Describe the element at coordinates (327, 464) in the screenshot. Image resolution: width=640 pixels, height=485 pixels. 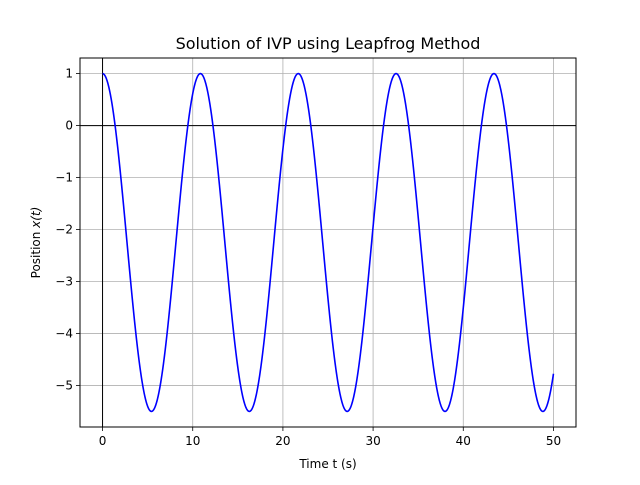
I see `x-axis-label: Time t (s)` at that location.